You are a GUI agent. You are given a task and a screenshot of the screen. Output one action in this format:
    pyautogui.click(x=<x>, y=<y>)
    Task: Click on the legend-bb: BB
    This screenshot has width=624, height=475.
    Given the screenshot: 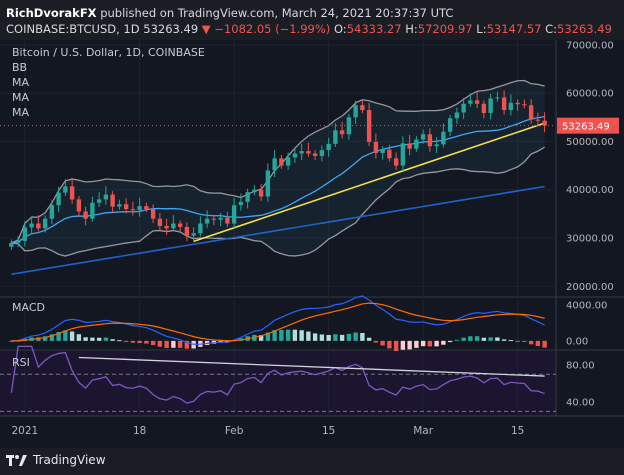 What is the action you would take?
    pyautogui.click(x=20, y=67)
    